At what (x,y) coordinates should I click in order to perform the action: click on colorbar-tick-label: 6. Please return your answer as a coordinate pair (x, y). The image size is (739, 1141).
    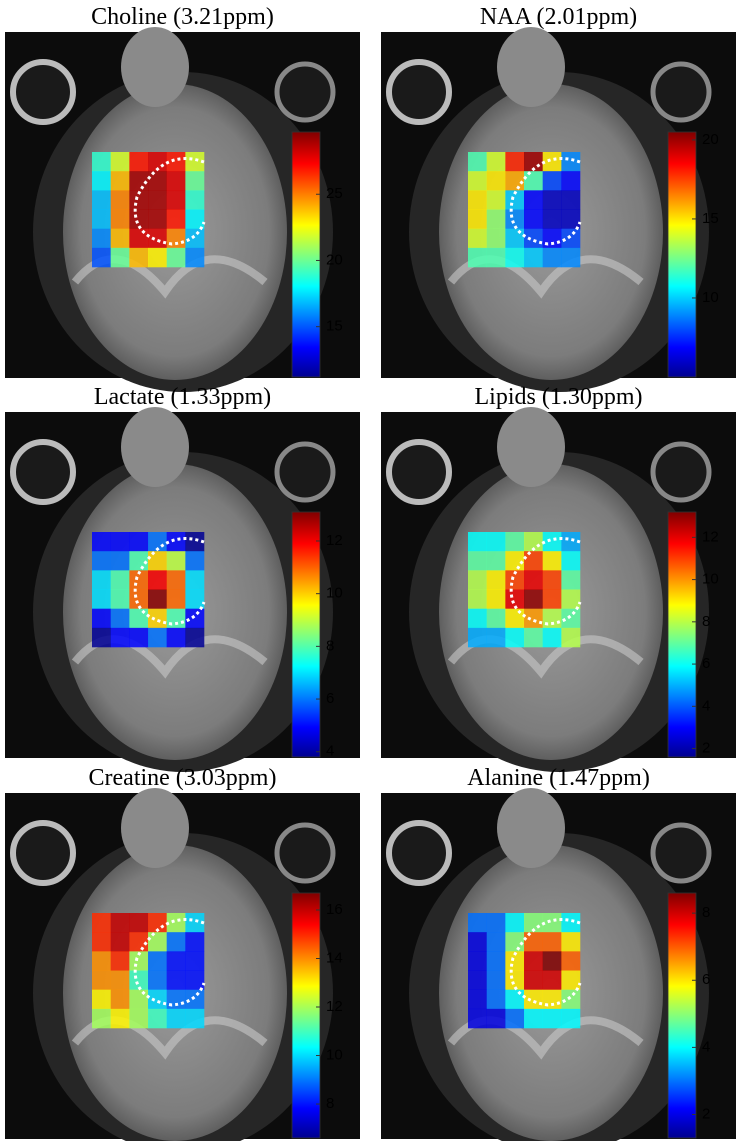
    Looking at the image, I should click on (330, 698).